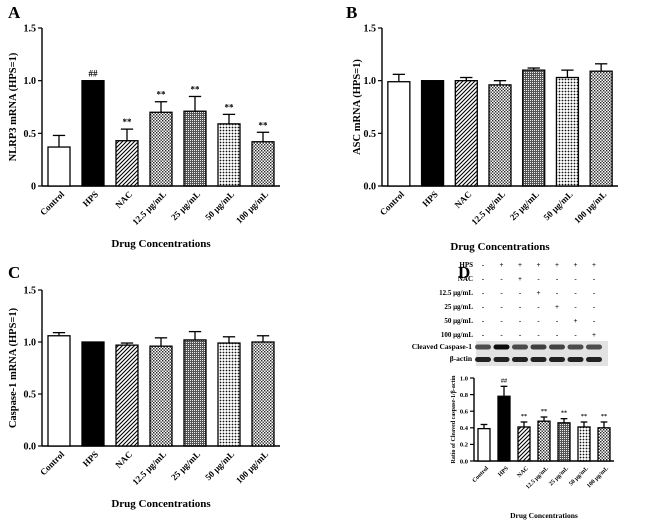 The height and width of the screenshot is (522, 660). What do you see at coordinates (464, 411) in the screenshot?
I see `y-tick-label: 0.6` at bounding box center [464, 411].